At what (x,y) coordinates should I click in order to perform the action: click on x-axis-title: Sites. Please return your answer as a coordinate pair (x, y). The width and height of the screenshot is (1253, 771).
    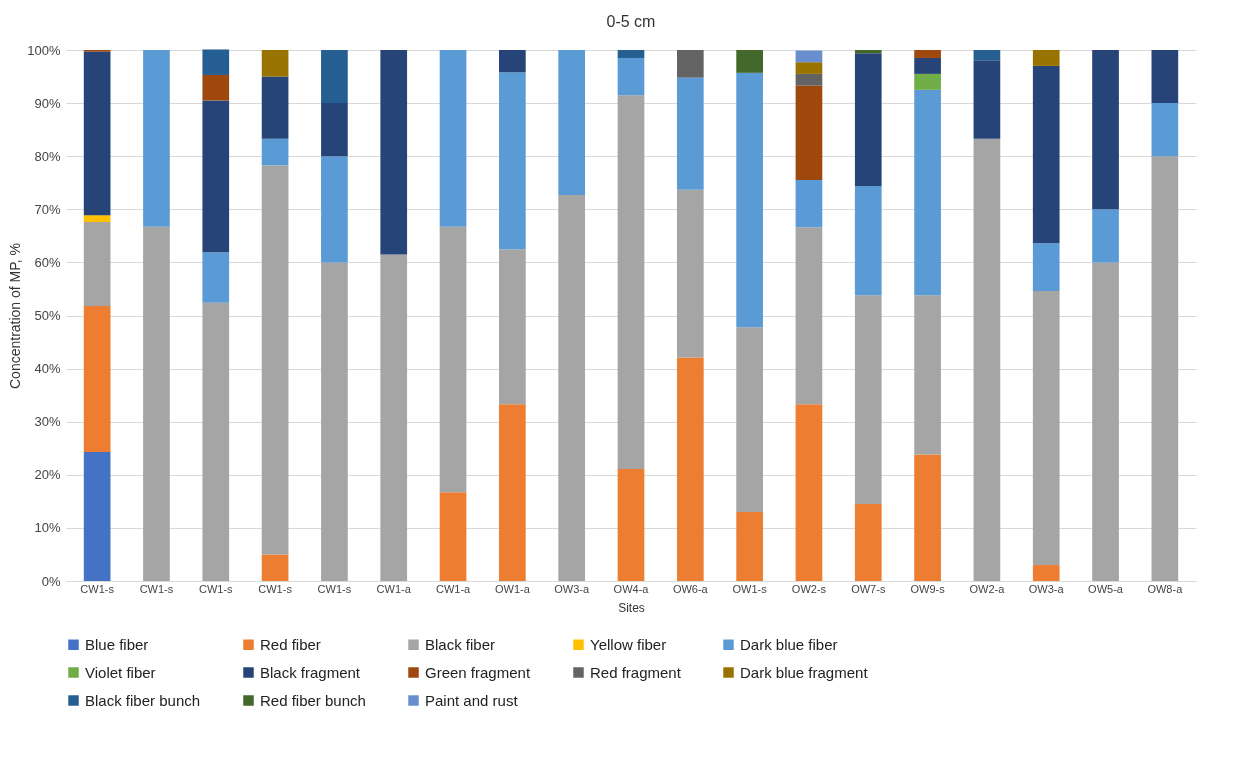
    Looking at the image, I should click on (631, 607).